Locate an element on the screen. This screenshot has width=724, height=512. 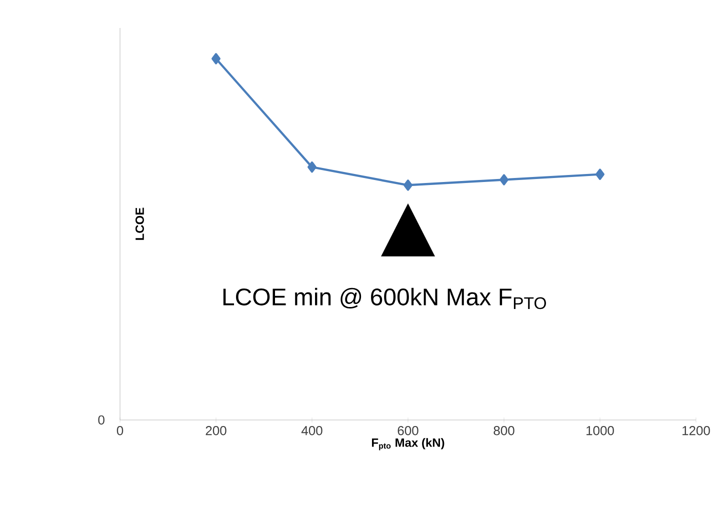
x-tick-label: 400 is located at coordinates (311, 431).